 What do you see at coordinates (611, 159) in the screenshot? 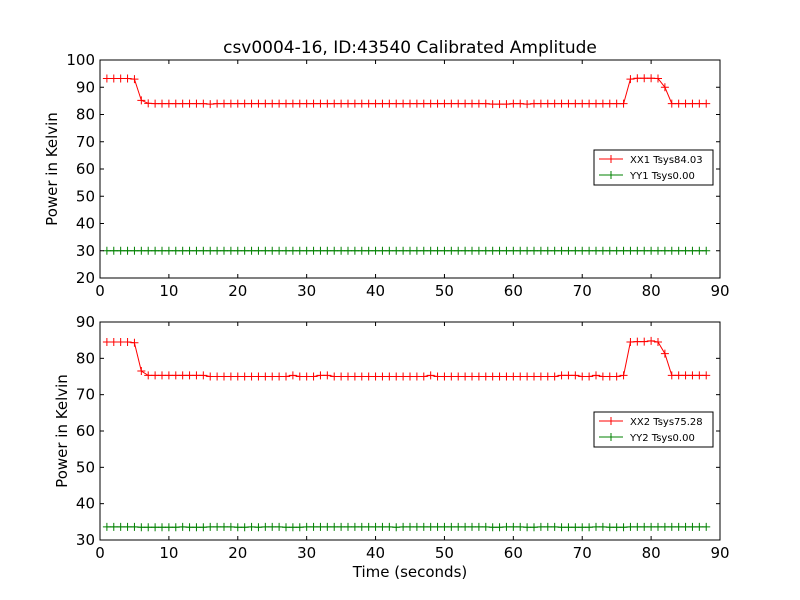
I see `legend-swatch-marker` at bounding box center [611, 159].